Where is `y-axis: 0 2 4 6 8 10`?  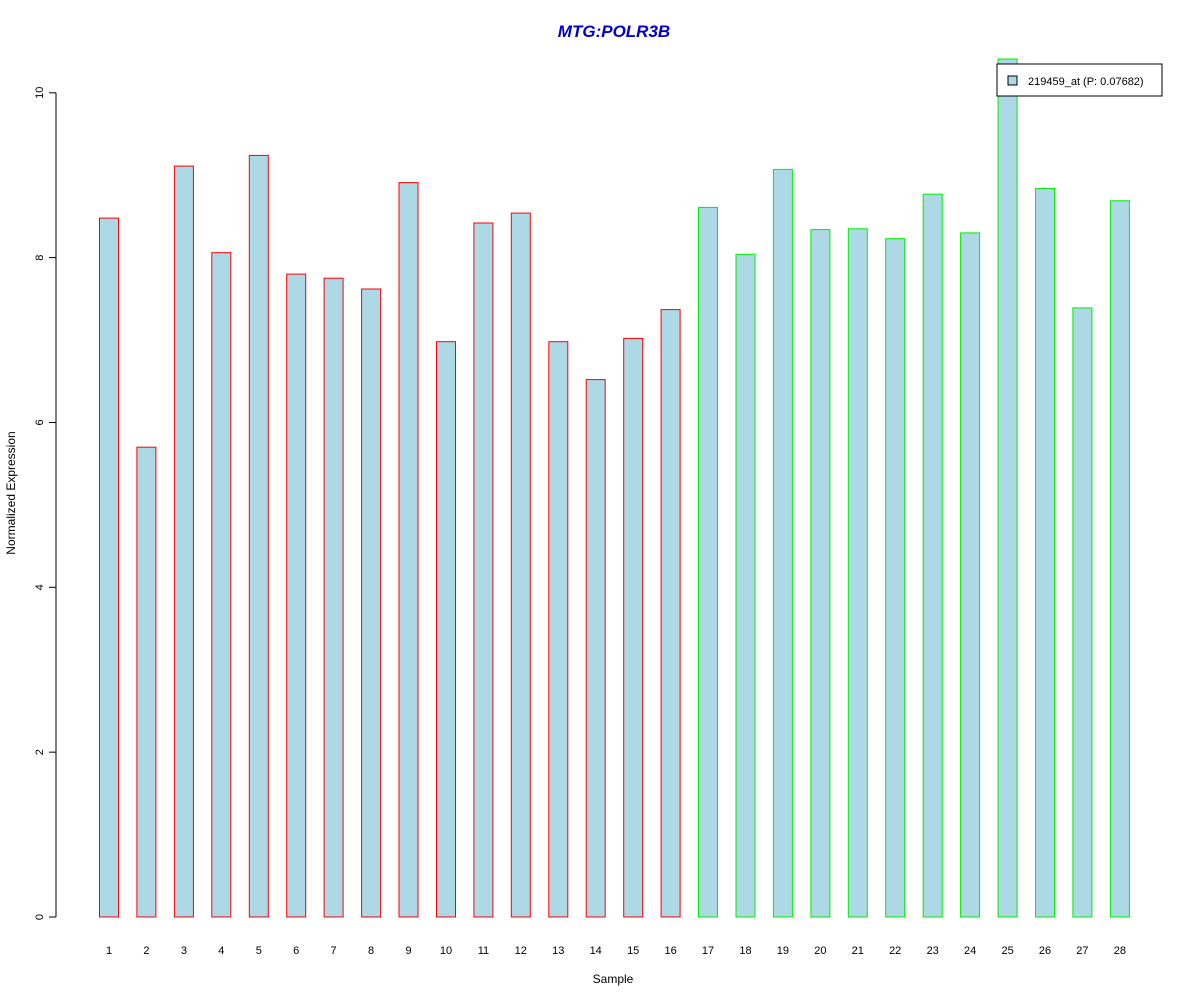 y-axis: 0 2 4 6 8 10 is located at coordinates (45, 503).